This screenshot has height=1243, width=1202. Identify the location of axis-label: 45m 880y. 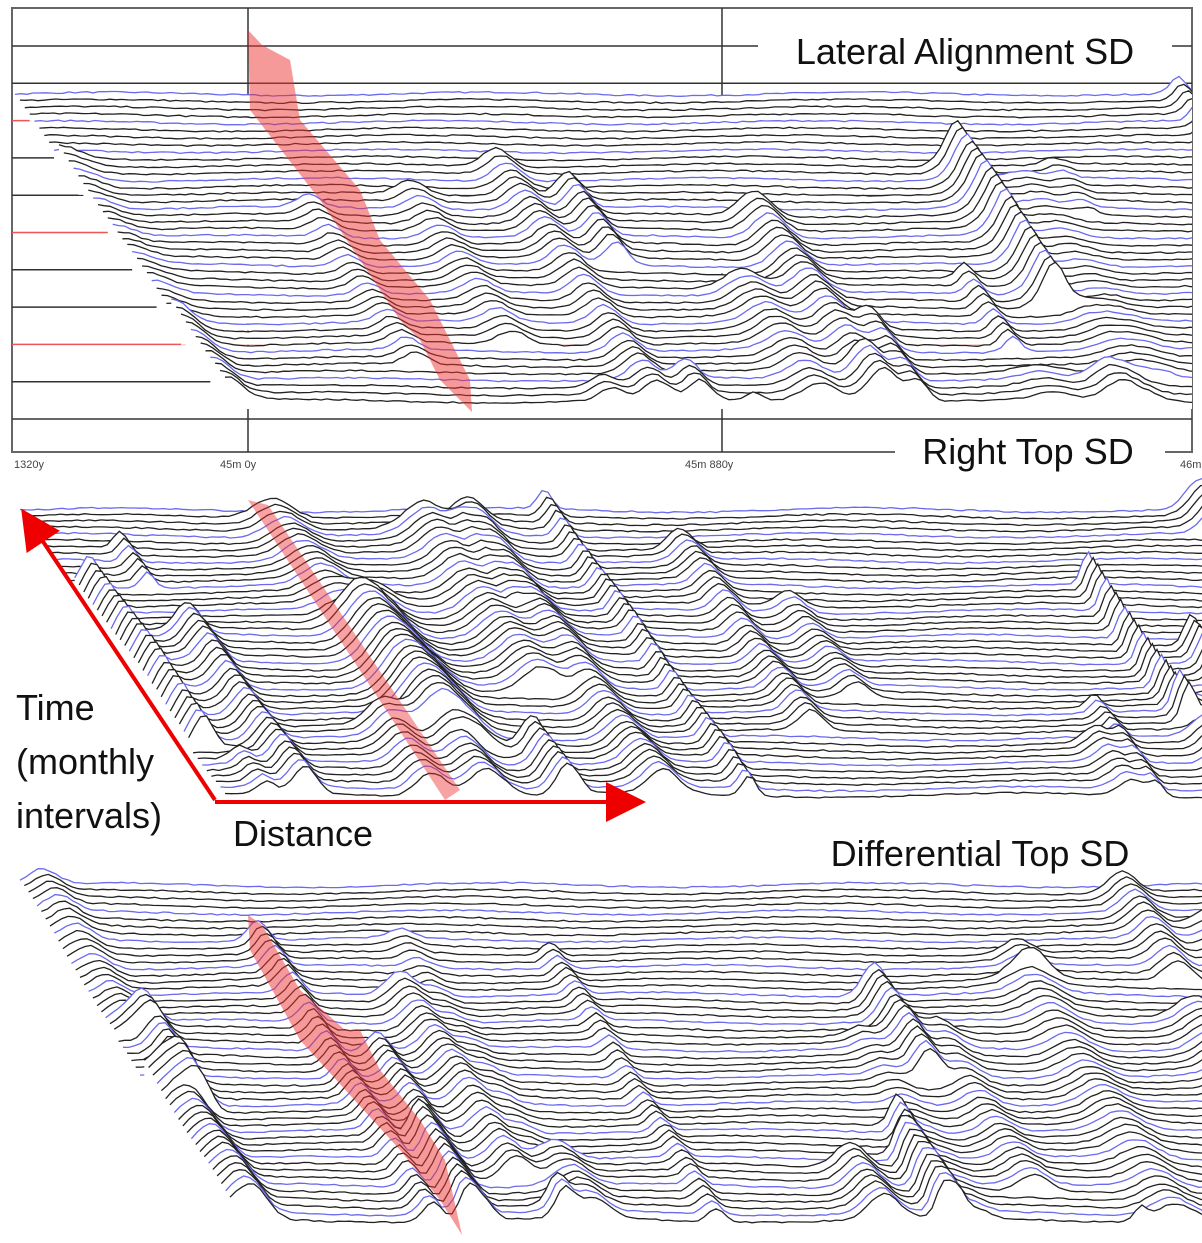
(709, 465).